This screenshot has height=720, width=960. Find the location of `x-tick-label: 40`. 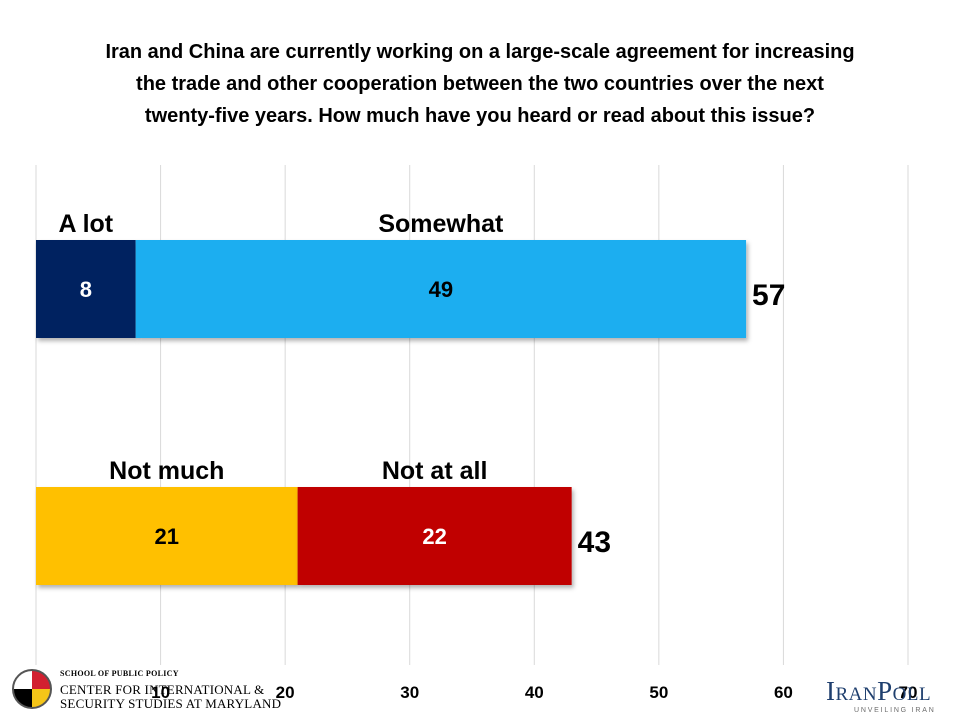

x-tick-label: 40 is located at coordinates (534, 692).